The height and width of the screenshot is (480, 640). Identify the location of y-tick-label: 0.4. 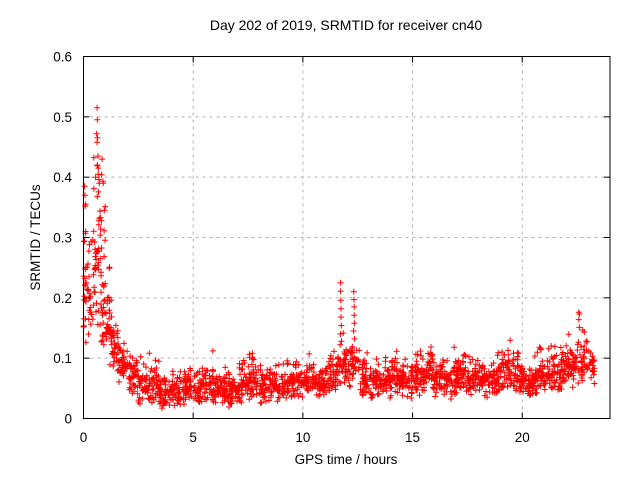
(62, 177).